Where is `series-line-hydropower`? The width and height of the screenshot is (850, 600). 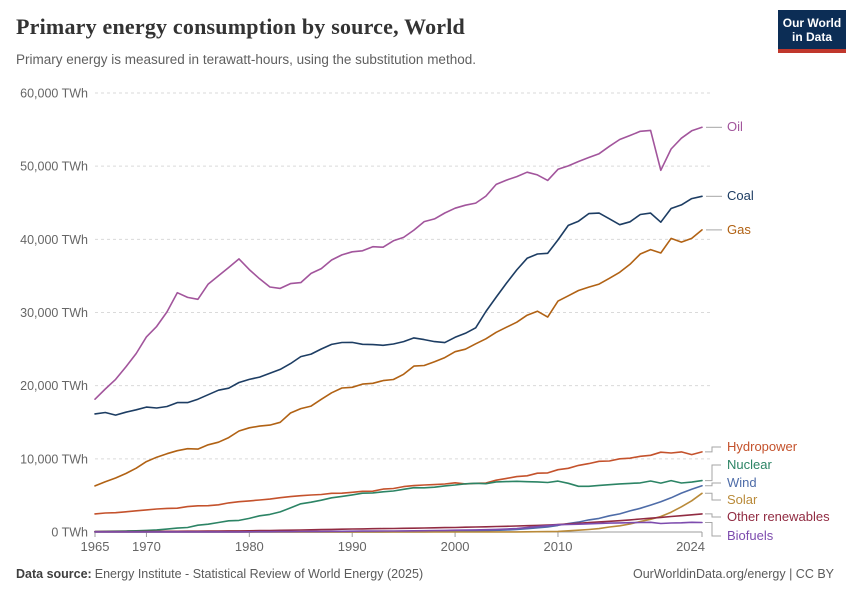 series-line-hydropower is located at coordinates (398, 483).